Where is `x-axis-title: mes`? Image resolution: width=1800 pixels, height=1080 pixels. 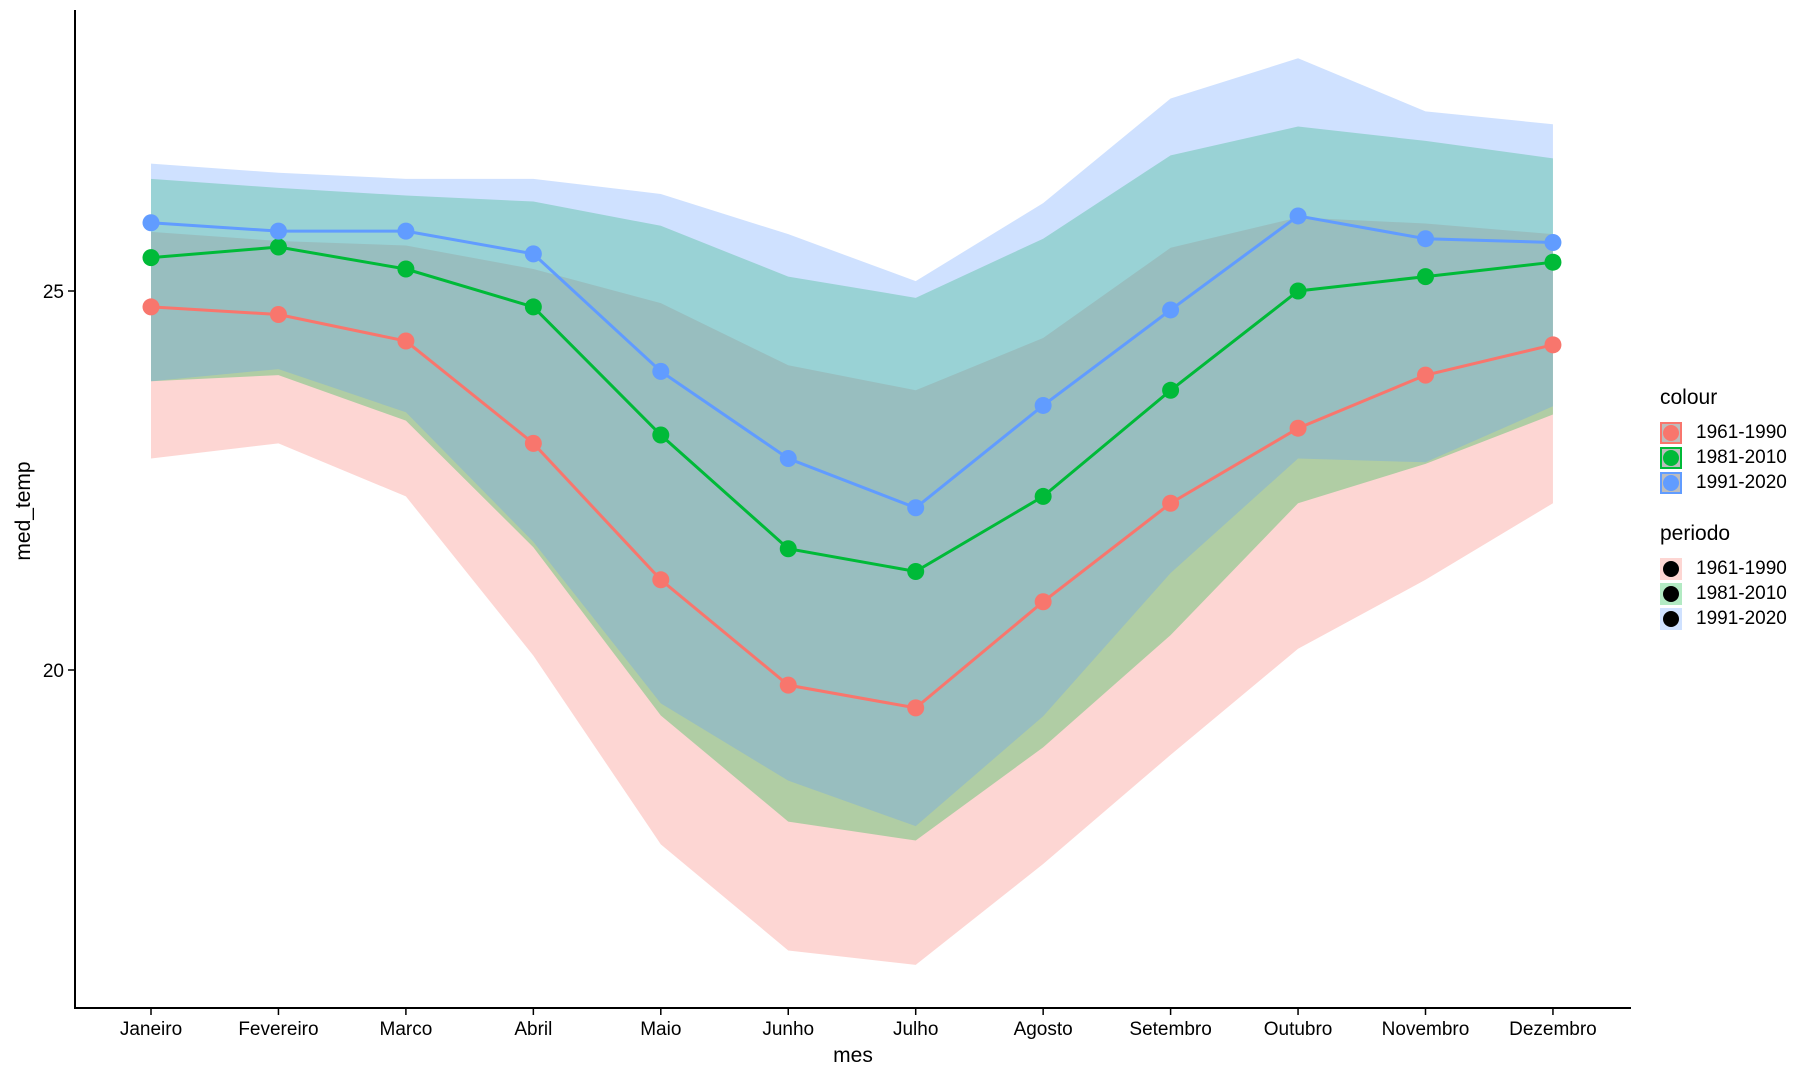 x-axis-title: mes is located at coordinates (853, 1055).